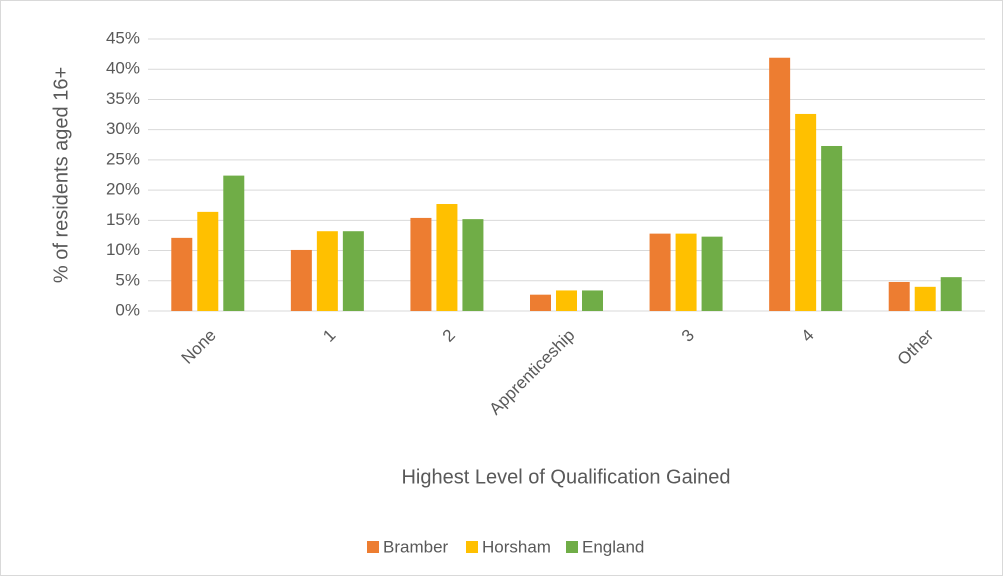 Image resolution: width=1003 pixels, height=576 pixels. What do you see at coordinates (123, 189) in the screenshot?
I see `y-tick-label: 20%` at bounding box center [123, 189].